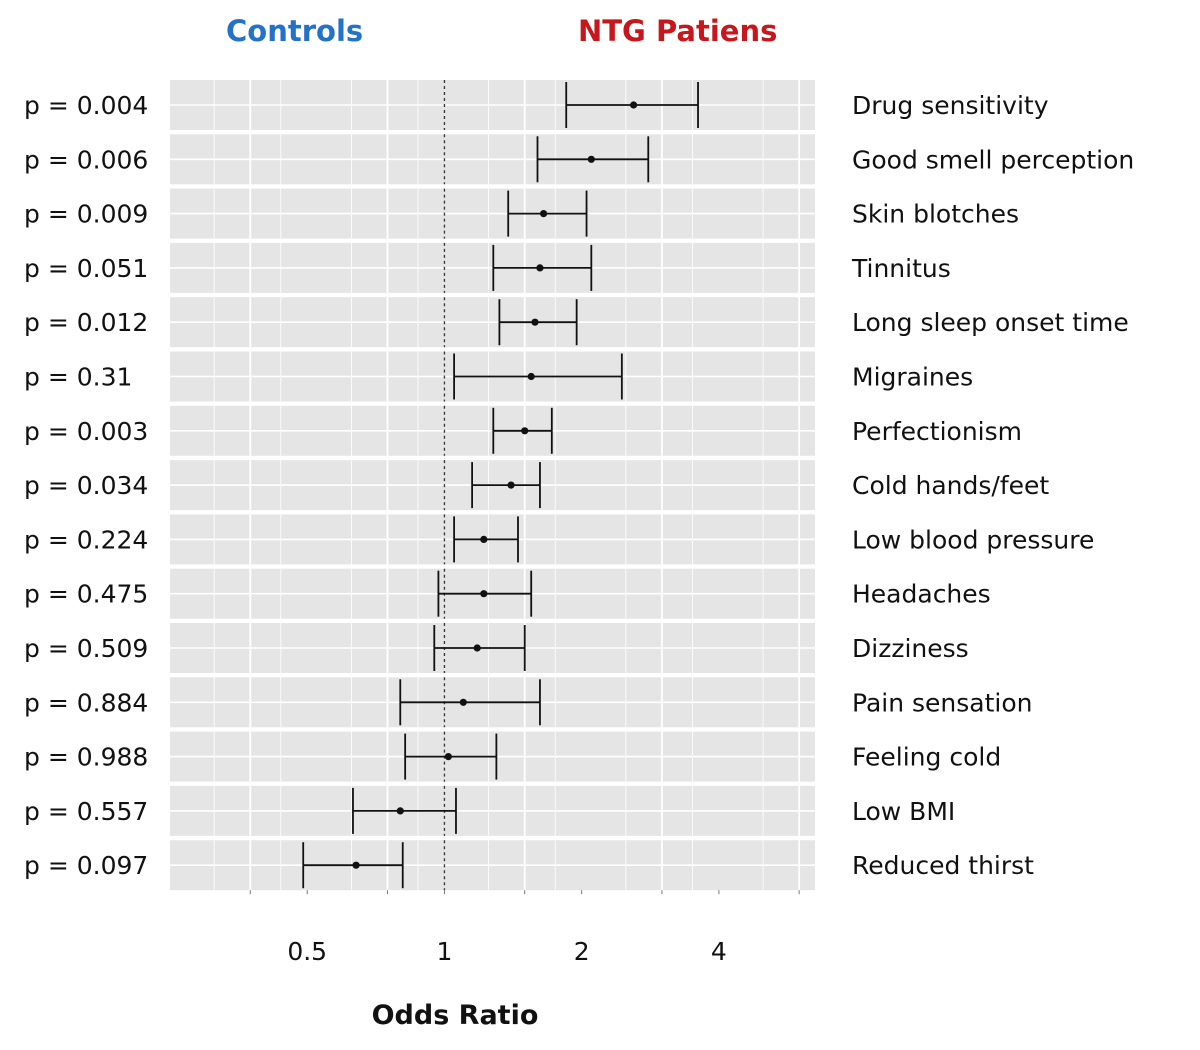 The height and width of the screenshot is (1050, 1200). Describe the element at coordinates (990, 322) in the screenshot. I see `row-label: Long sleep onset time` at that location.